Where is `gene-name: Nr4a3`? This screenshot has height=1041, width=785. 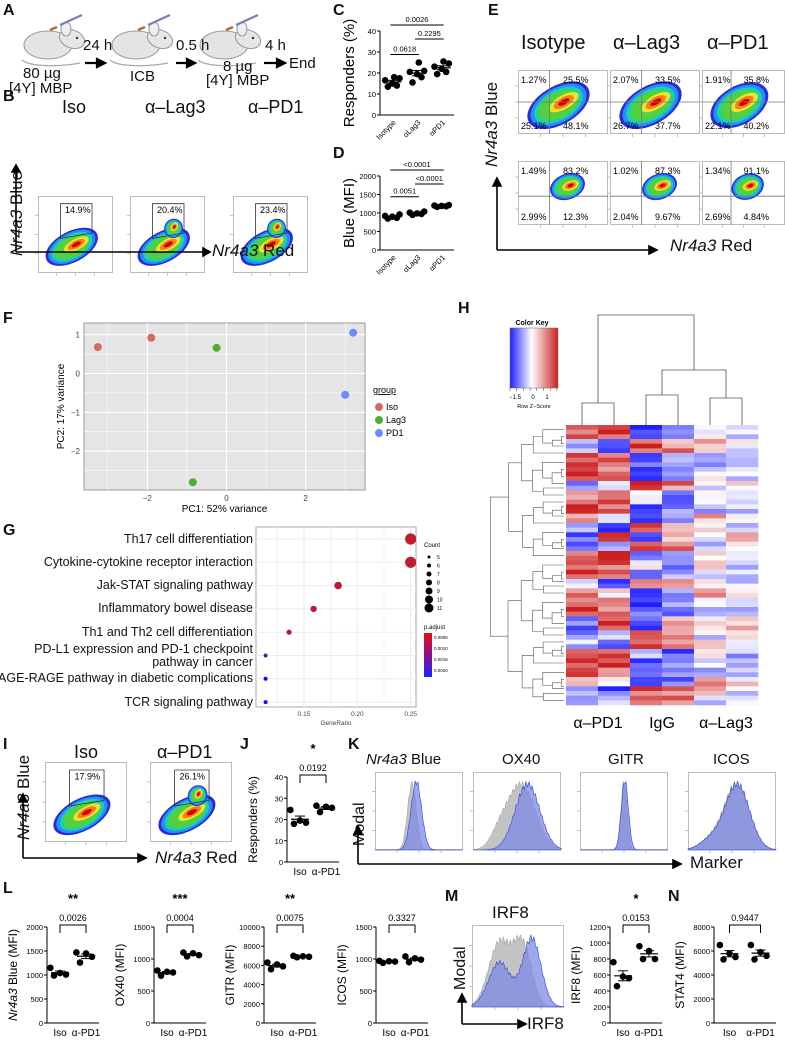 gene-name: Nr4a3 is located at coordinates (386, 759).